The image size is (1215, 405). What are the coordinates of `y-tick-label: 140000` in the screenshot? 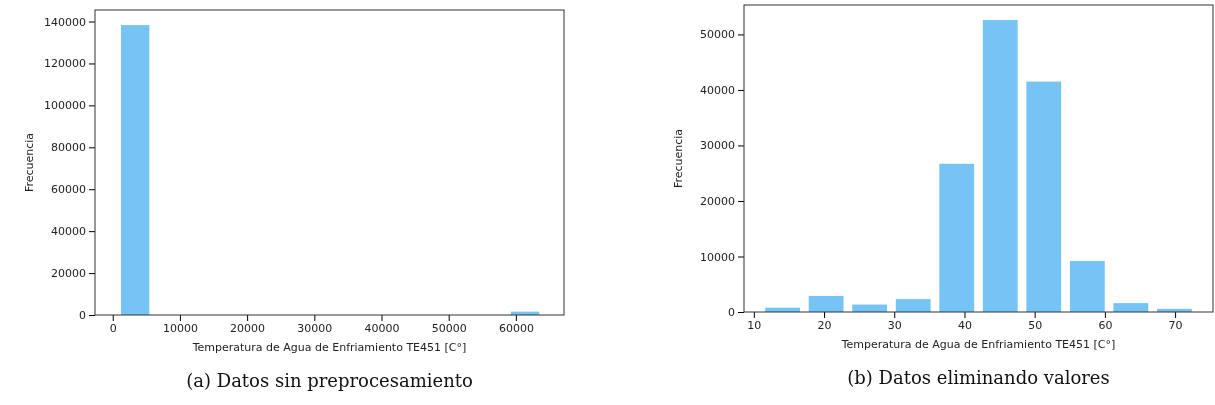 It's located at (65, 22).